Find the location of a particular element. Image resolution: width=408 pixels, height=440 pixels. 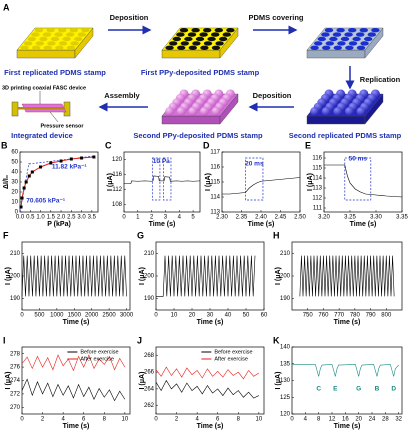

y-tick-label: 276 is located at coordinates (15, 368).